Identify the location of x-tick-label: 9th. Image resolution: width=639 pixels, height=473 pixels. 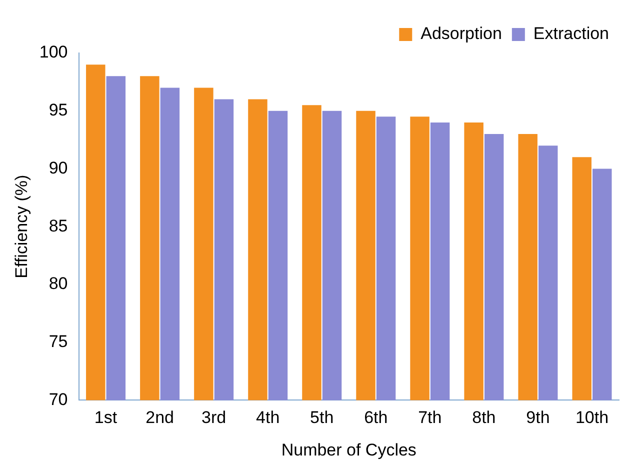
(538, 418).